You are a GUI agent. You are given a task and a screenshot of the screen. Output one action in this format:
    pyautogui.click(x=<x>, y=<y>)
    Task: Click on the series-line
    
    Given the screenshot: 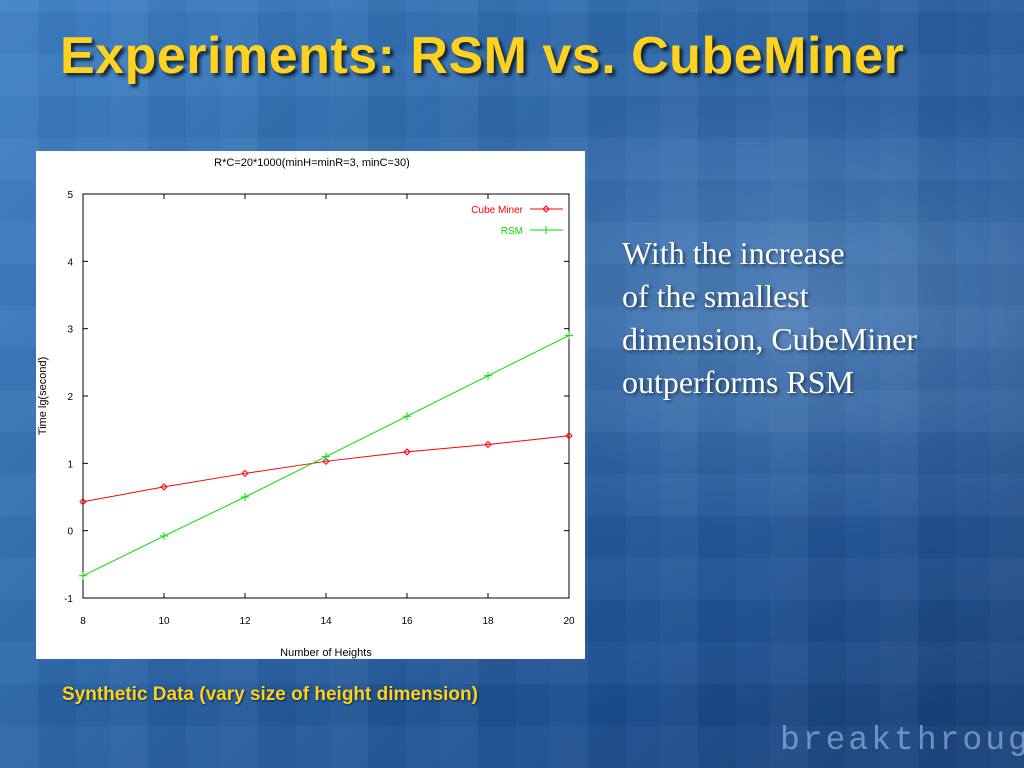 What is the action you would take?
    pyautogui.click(x=326, y=469)
    